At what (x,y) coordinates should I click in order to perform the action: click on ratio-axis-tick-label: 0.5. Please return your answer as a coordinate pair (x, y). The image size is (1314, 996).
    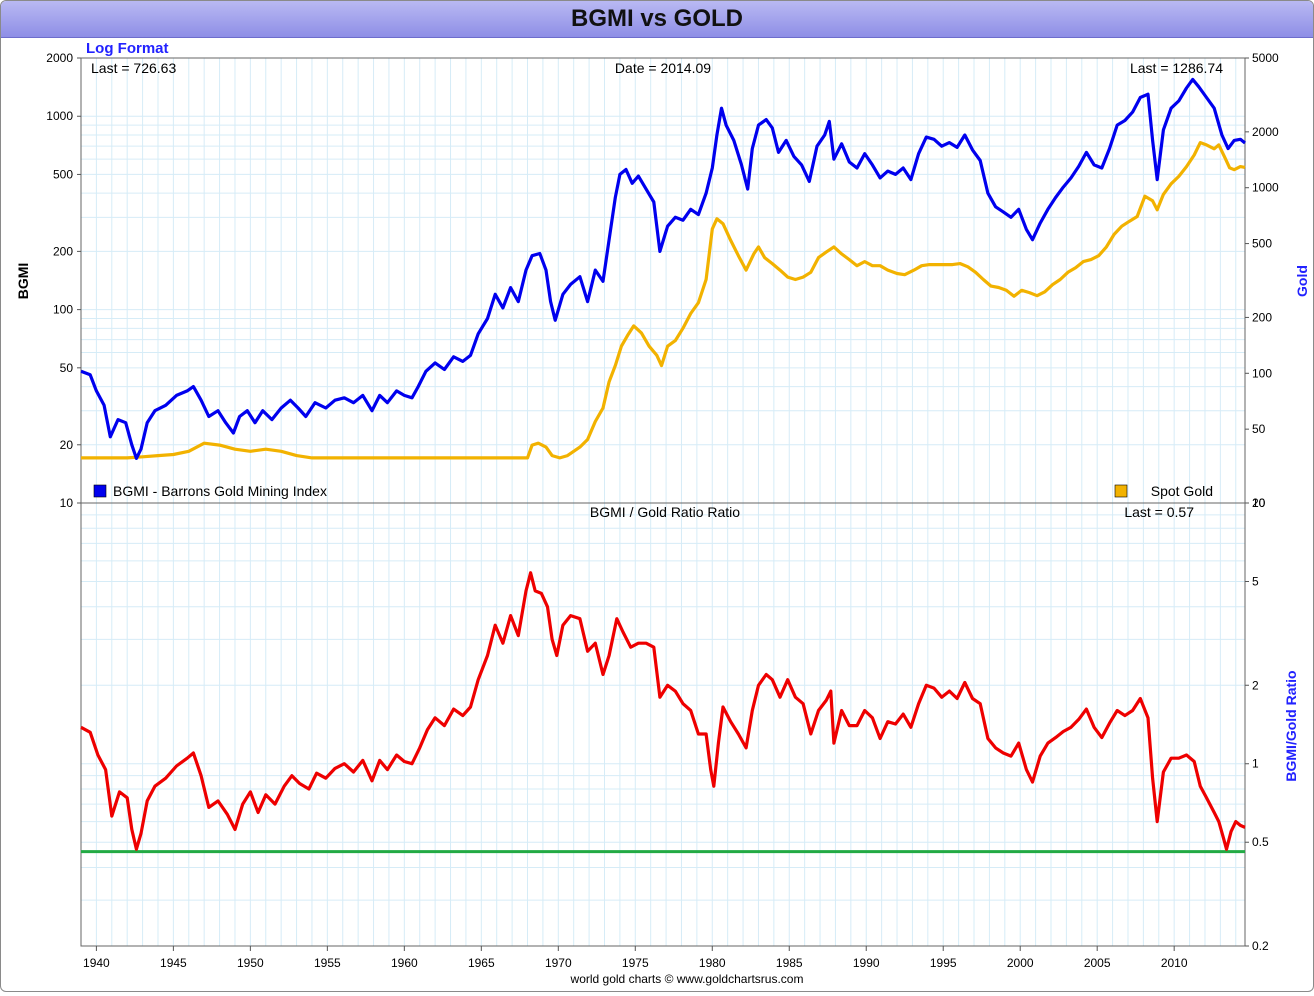
    Looking at the image, I should click on (1260, 842).